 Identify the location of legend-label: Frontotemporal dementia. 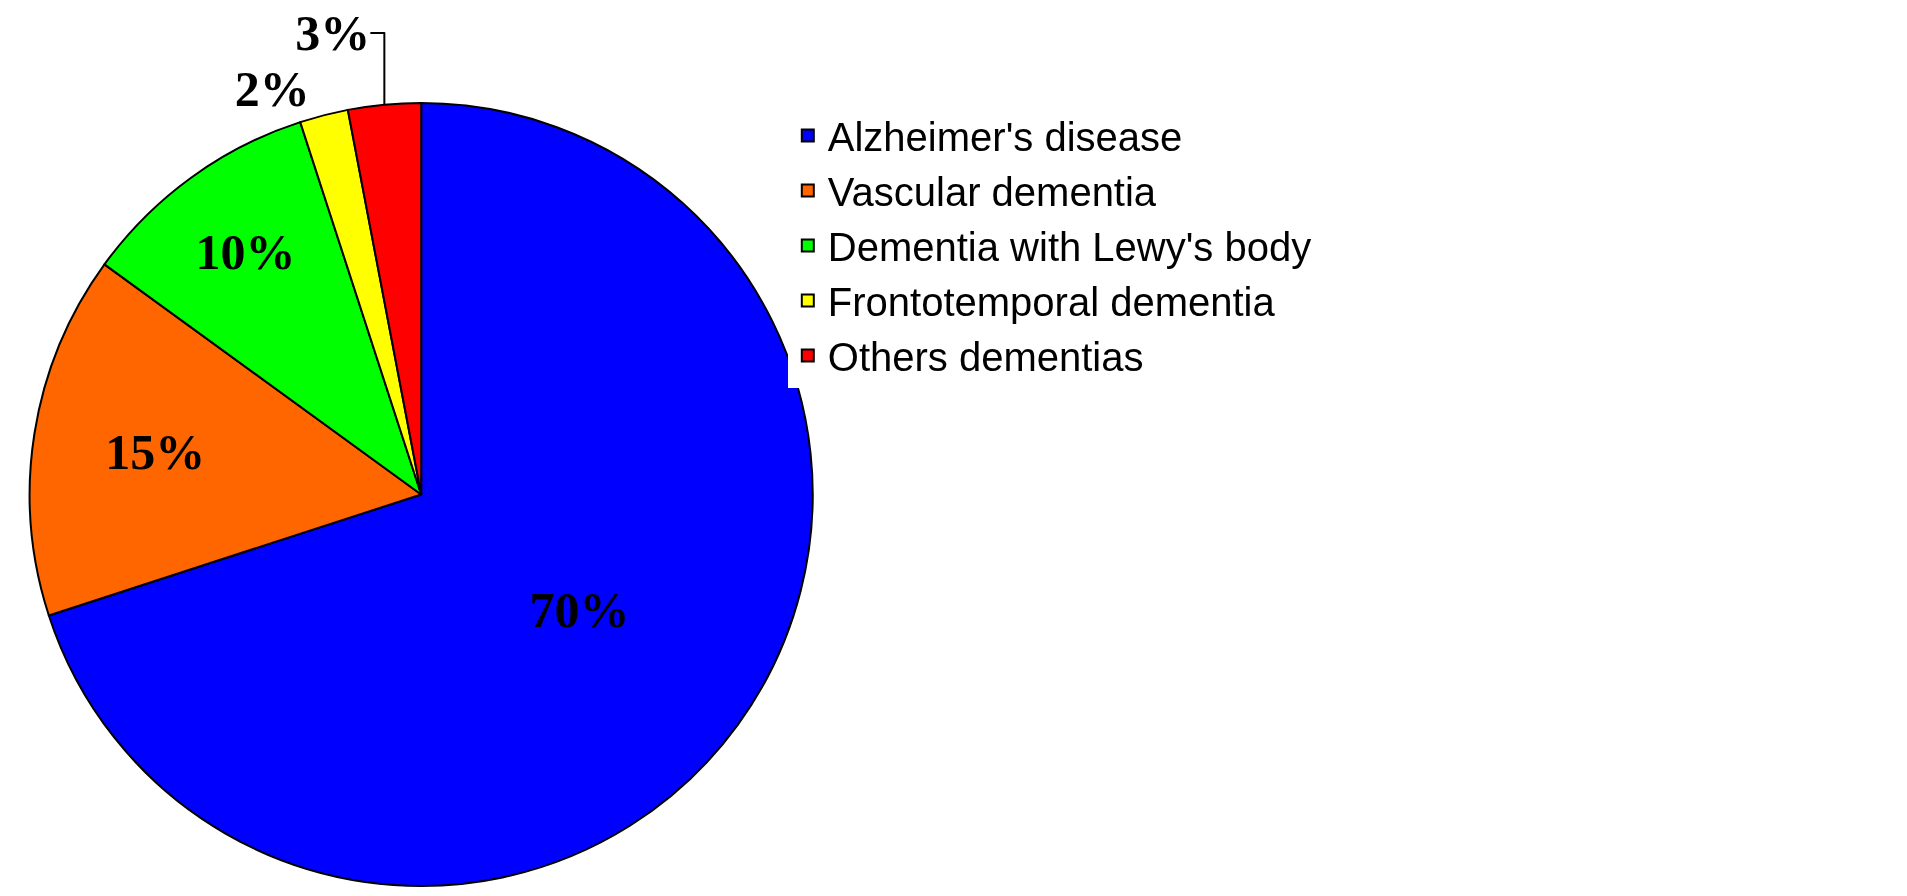
(1051, 302).